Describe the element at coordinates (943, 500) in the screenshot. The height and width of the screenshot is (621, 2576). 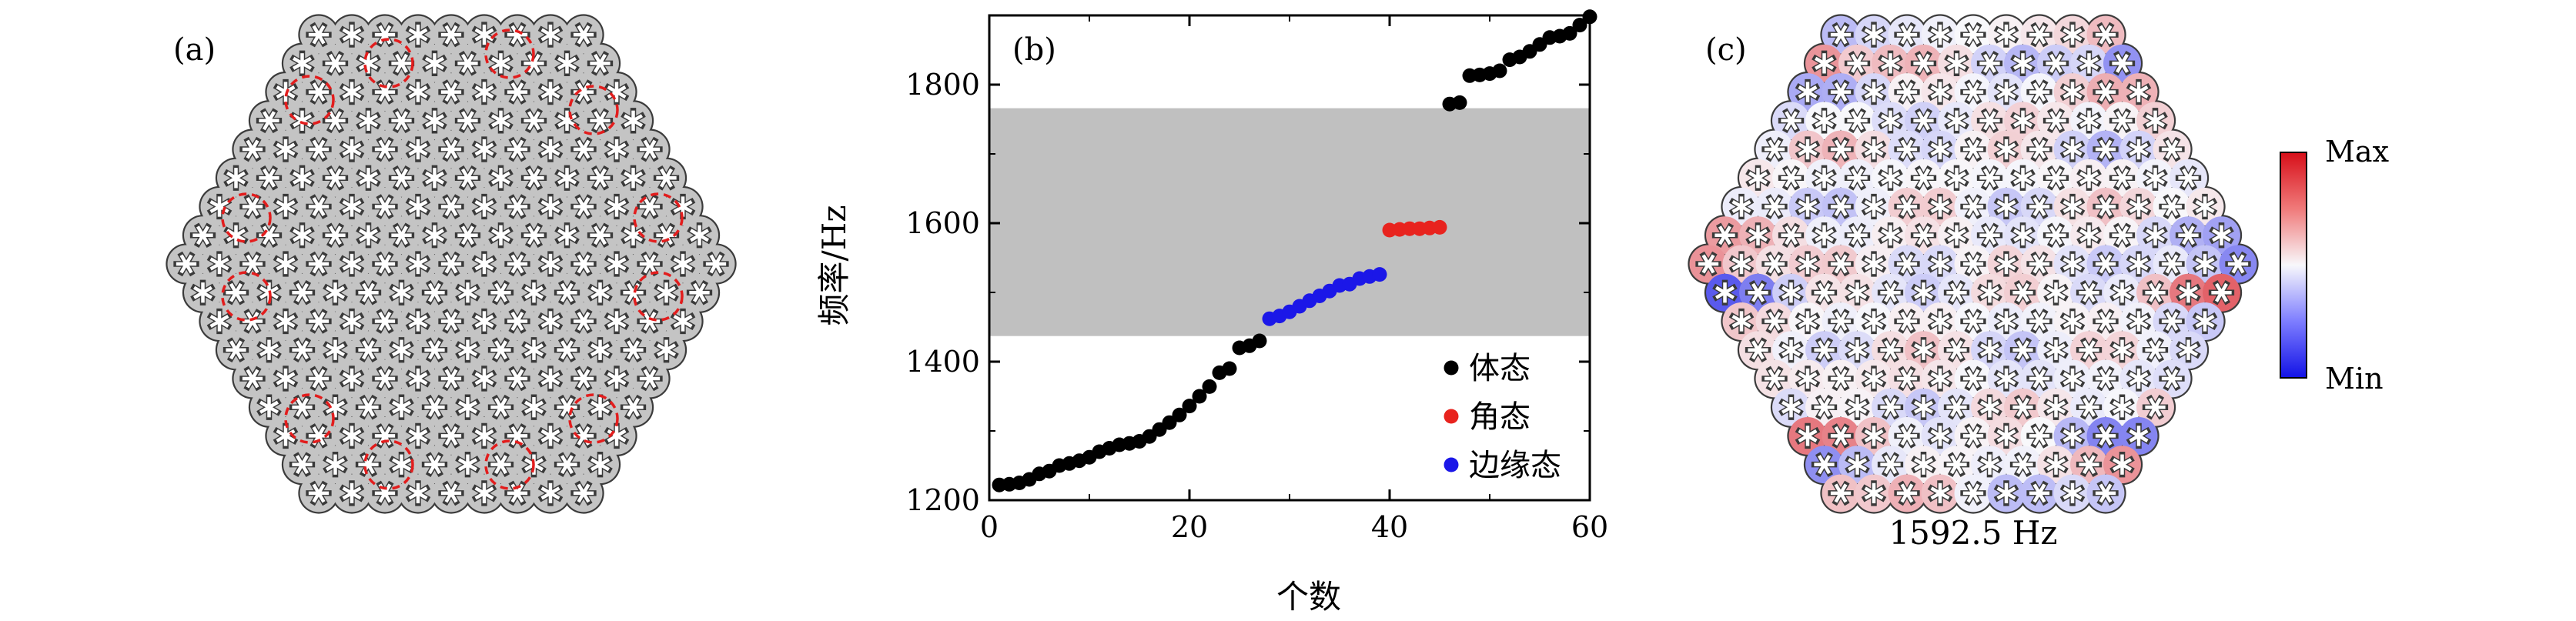
I see `y-tick-label: 1200` at that location.